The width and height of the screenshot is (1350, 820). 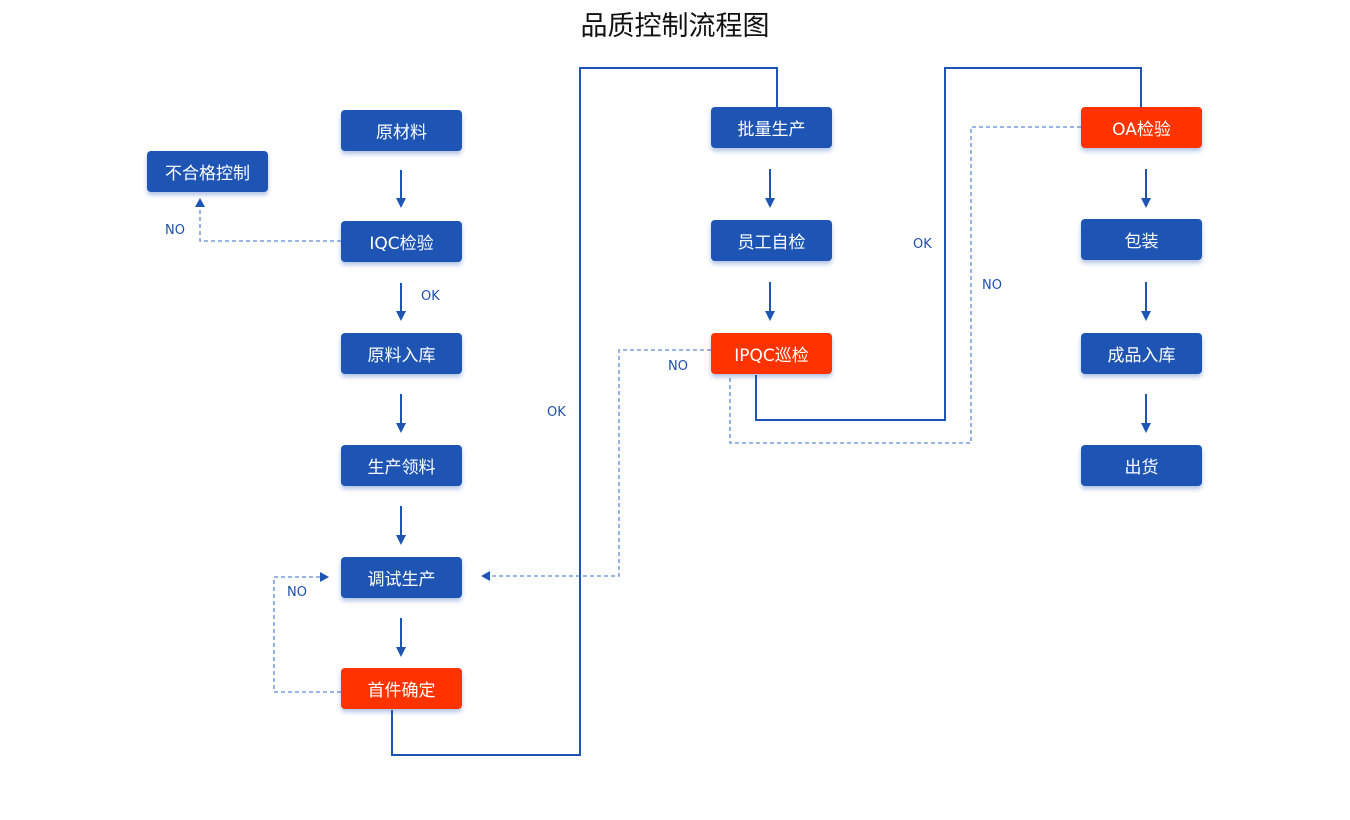 I want to click on node-iqc: IQC检验, so click(x=401, y=241).